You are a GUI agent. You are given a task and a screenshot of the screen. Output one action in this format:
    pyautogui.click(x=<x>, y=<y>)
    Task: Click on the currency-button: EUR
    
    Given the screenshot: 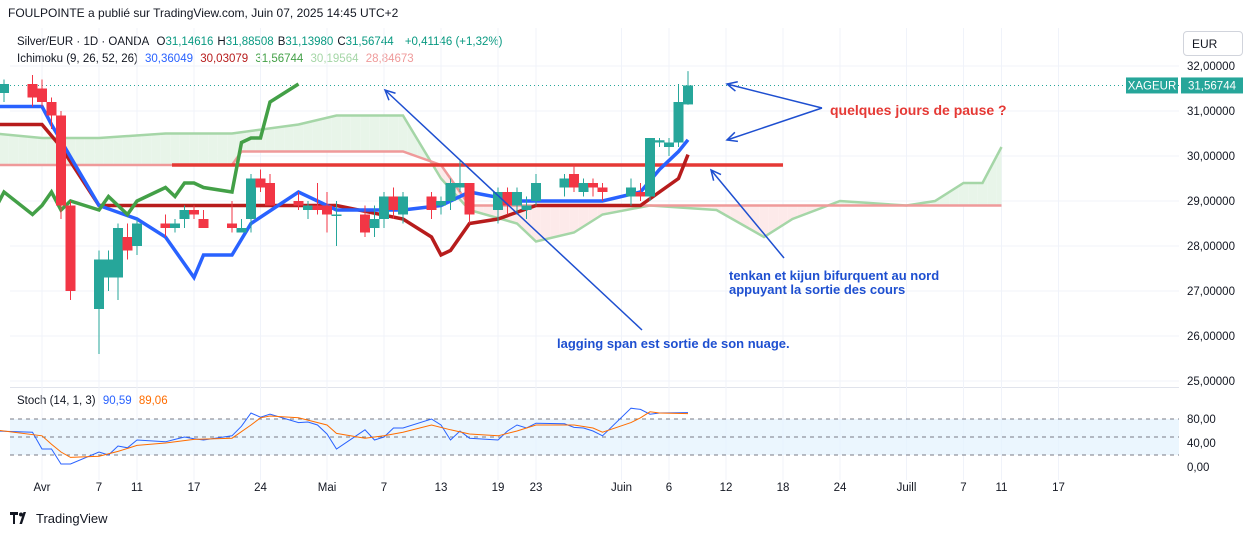 What is the action you would take?
    pyautogui.click(x=1213, y=43)
    